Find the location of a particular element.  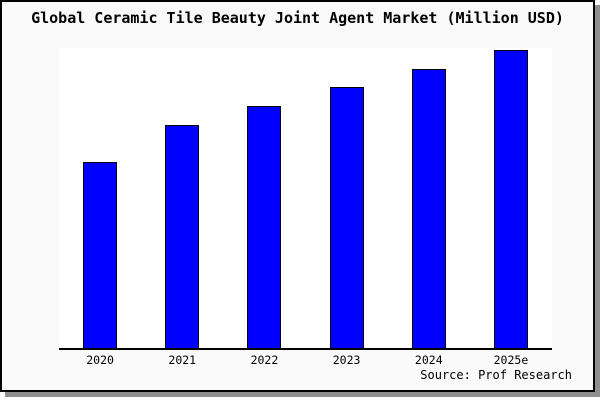

x-axis-labels: 2020 2021 2022 2023 2024 2025e is located at coordinates (305, 360).